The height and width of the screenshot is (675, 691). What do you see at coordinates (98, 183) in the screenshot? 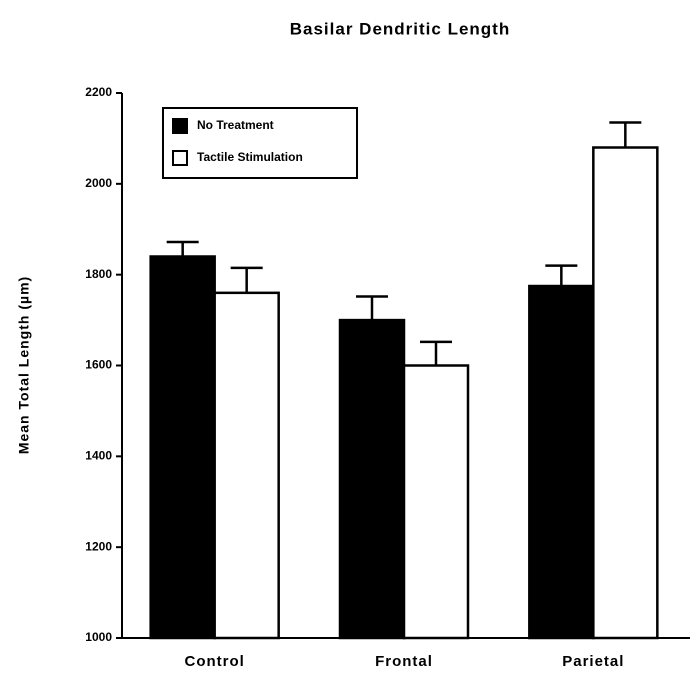
I see `y-tick-label: 2000` at bounding box center [98, 183].